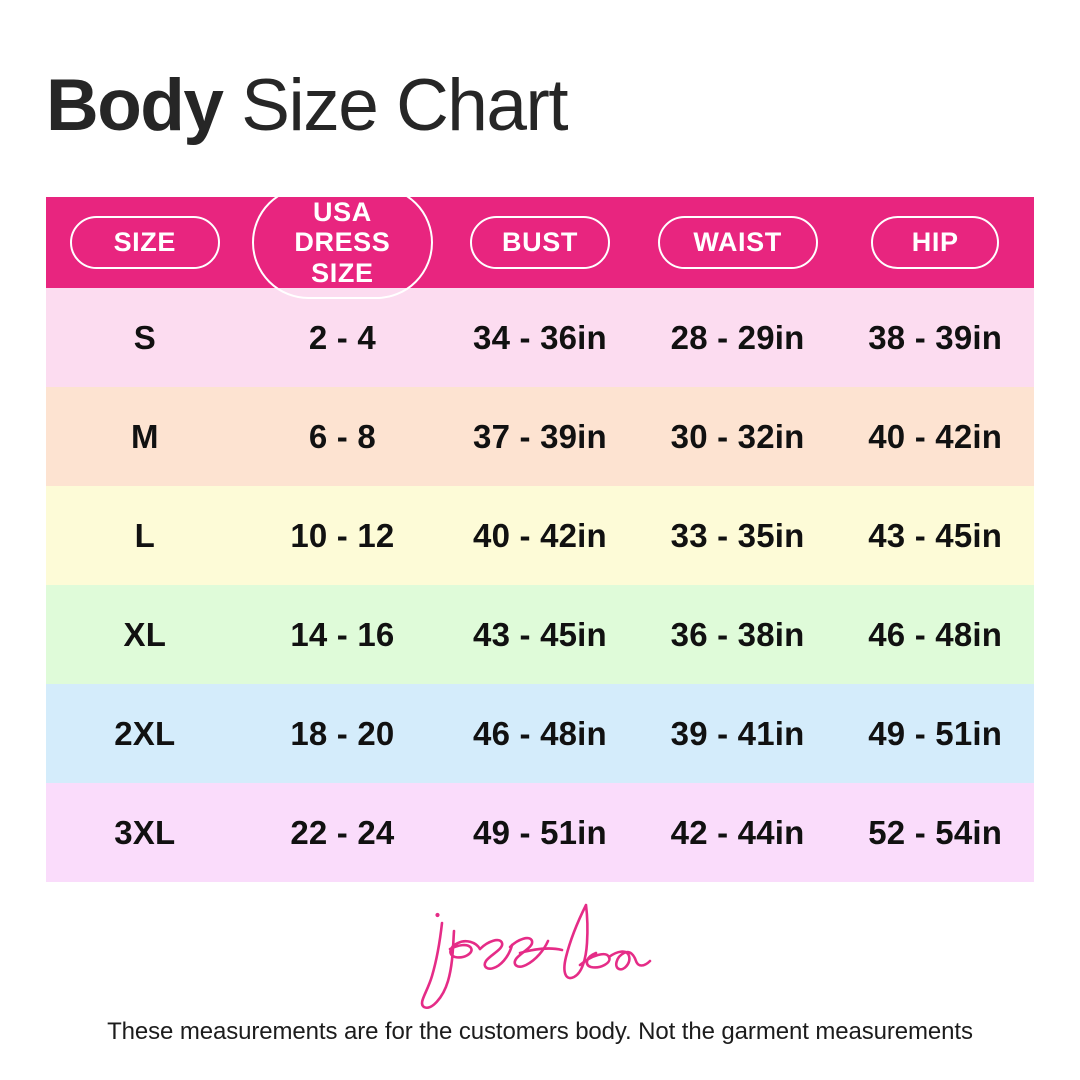  What do you see at coordinates (576, 941) in the screenshot?
I see `logo-letter-l` at bounding box center [576, 941].